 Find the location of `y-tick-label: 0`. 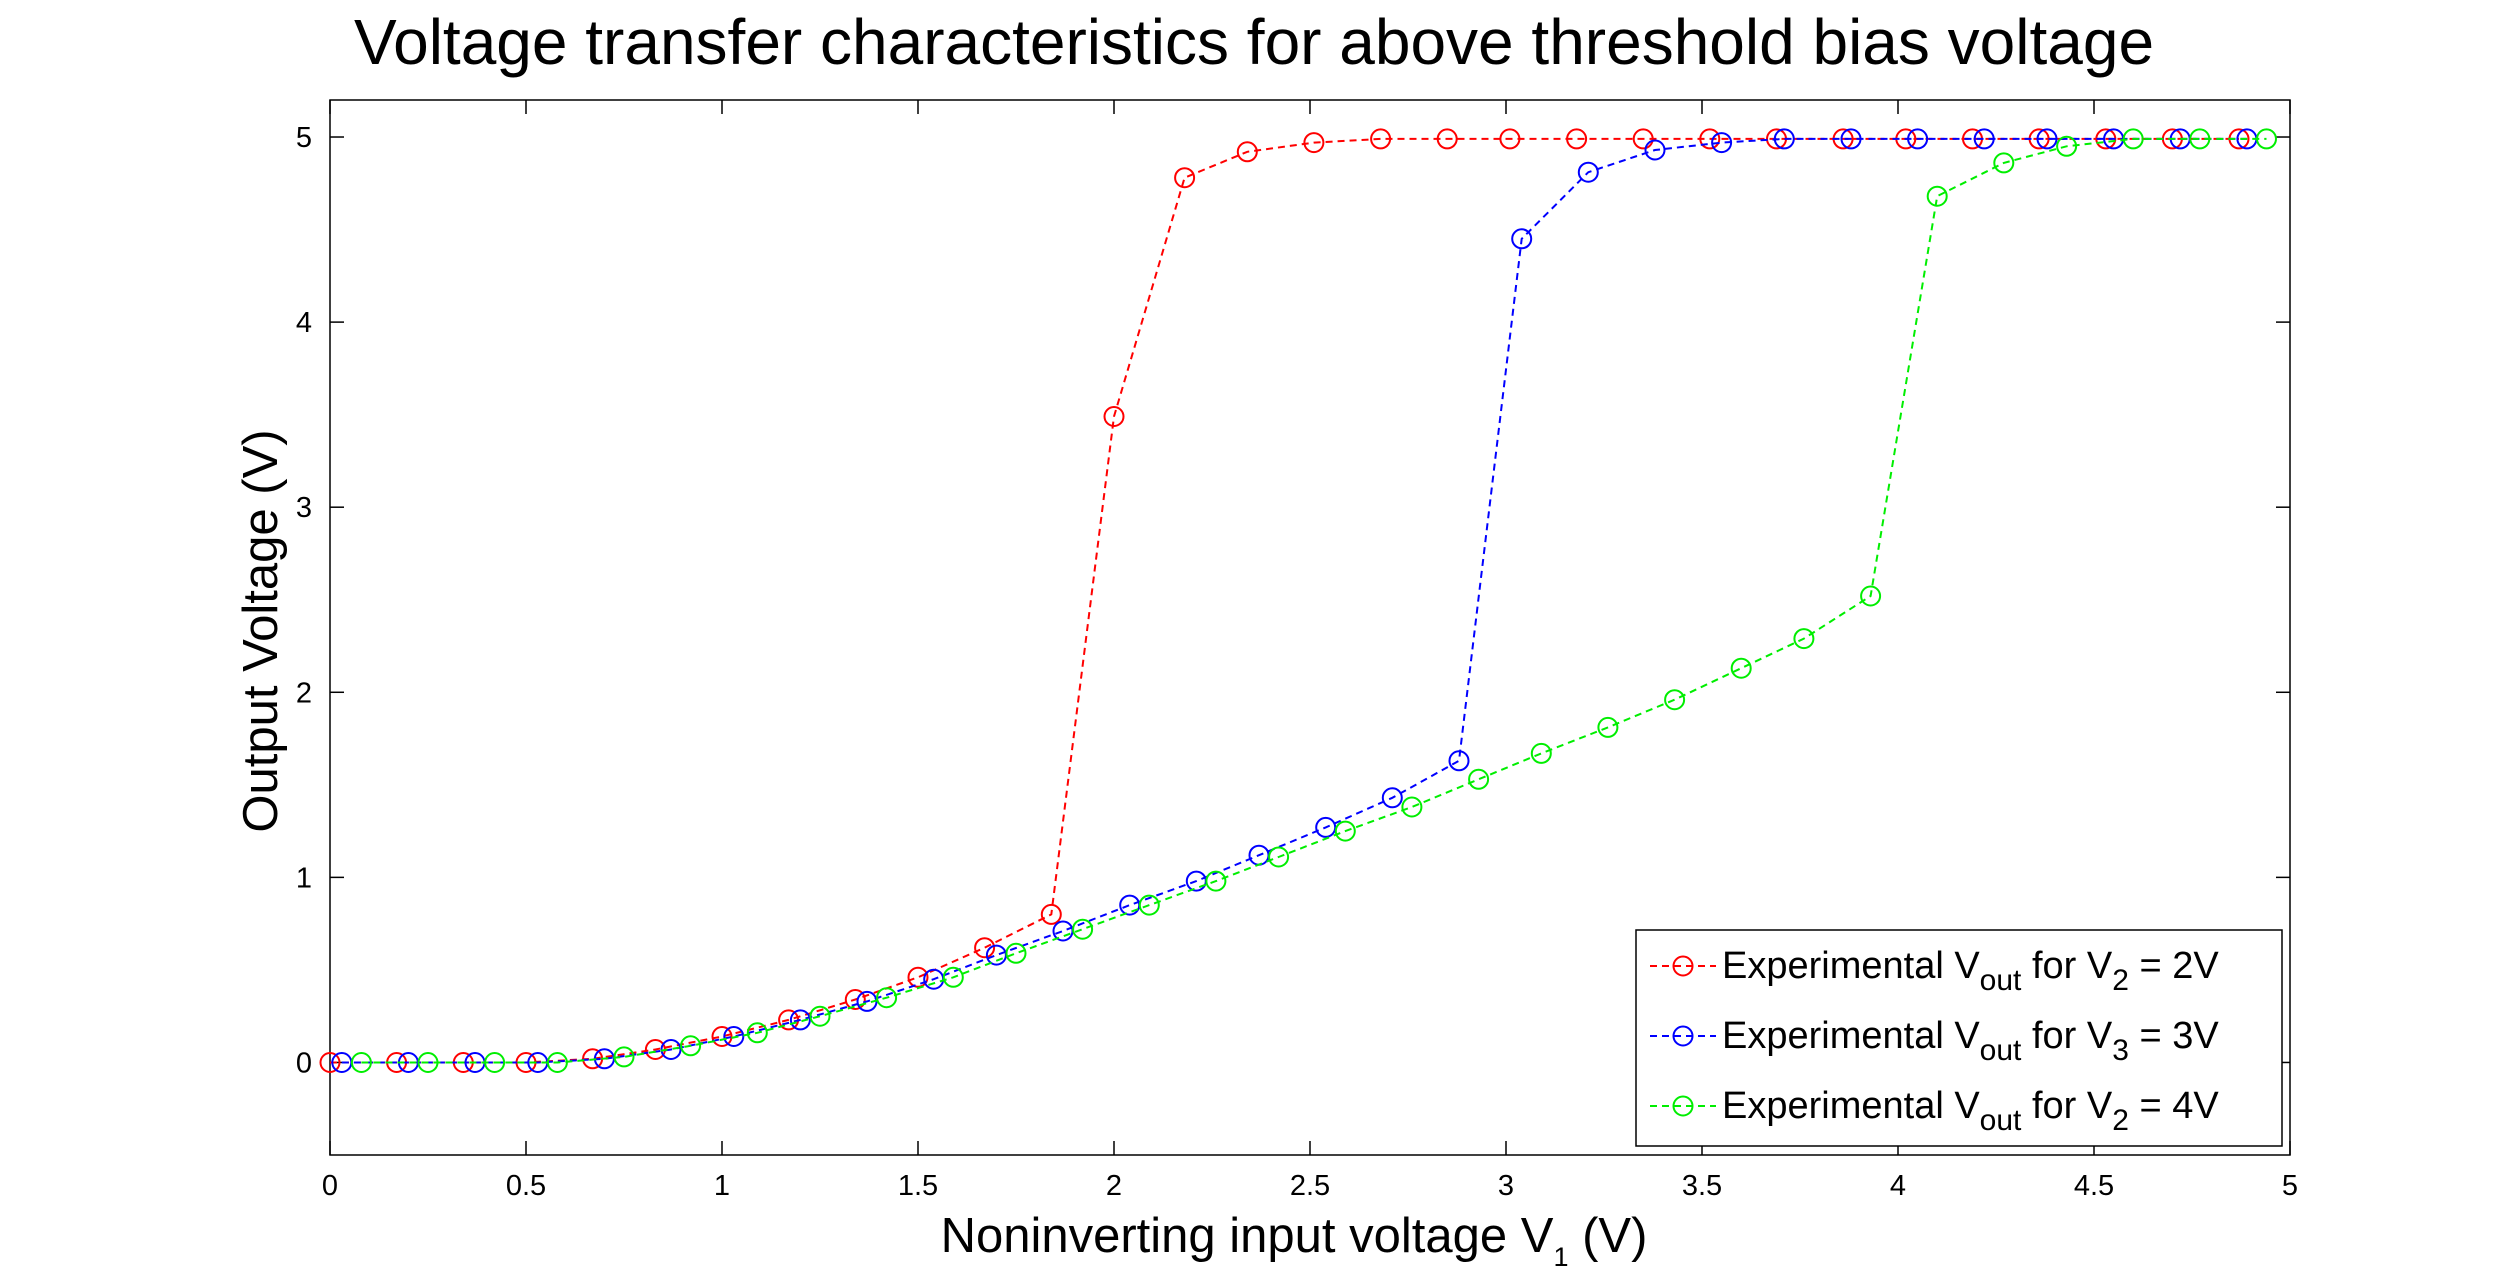

y-tick-label: 0 is located at coordinates (304, 1063).